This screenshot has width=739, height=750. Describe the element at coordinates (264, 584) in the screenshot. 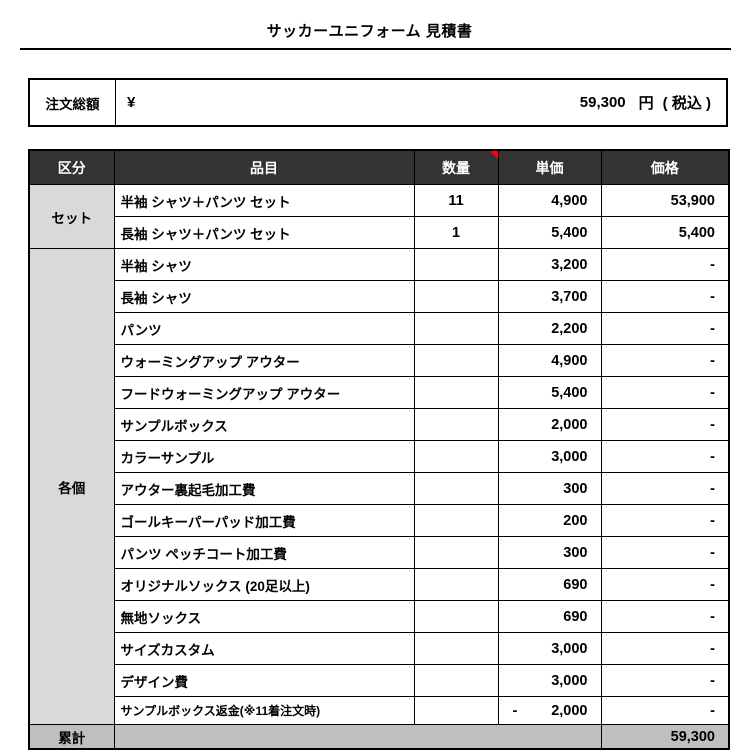

I see `item-name-cell: オリジナルソックス (20足以上)` at that location.